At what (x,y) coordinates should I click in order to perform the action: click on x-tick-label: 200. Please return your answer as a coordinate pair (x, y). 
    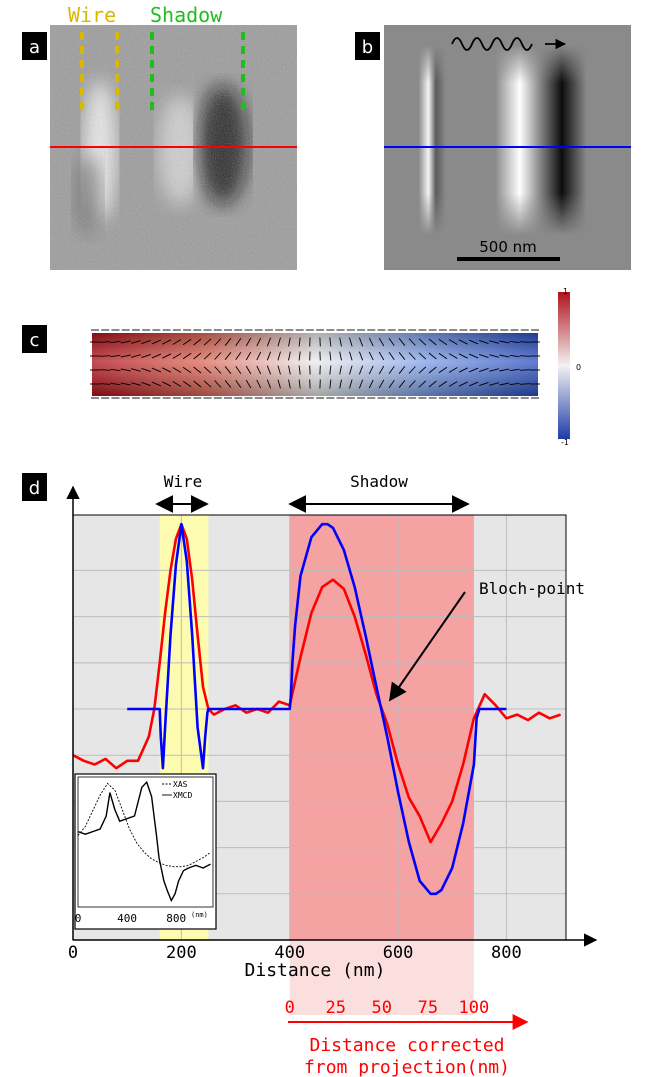
    Looking at the image, I should click on (181, 953).